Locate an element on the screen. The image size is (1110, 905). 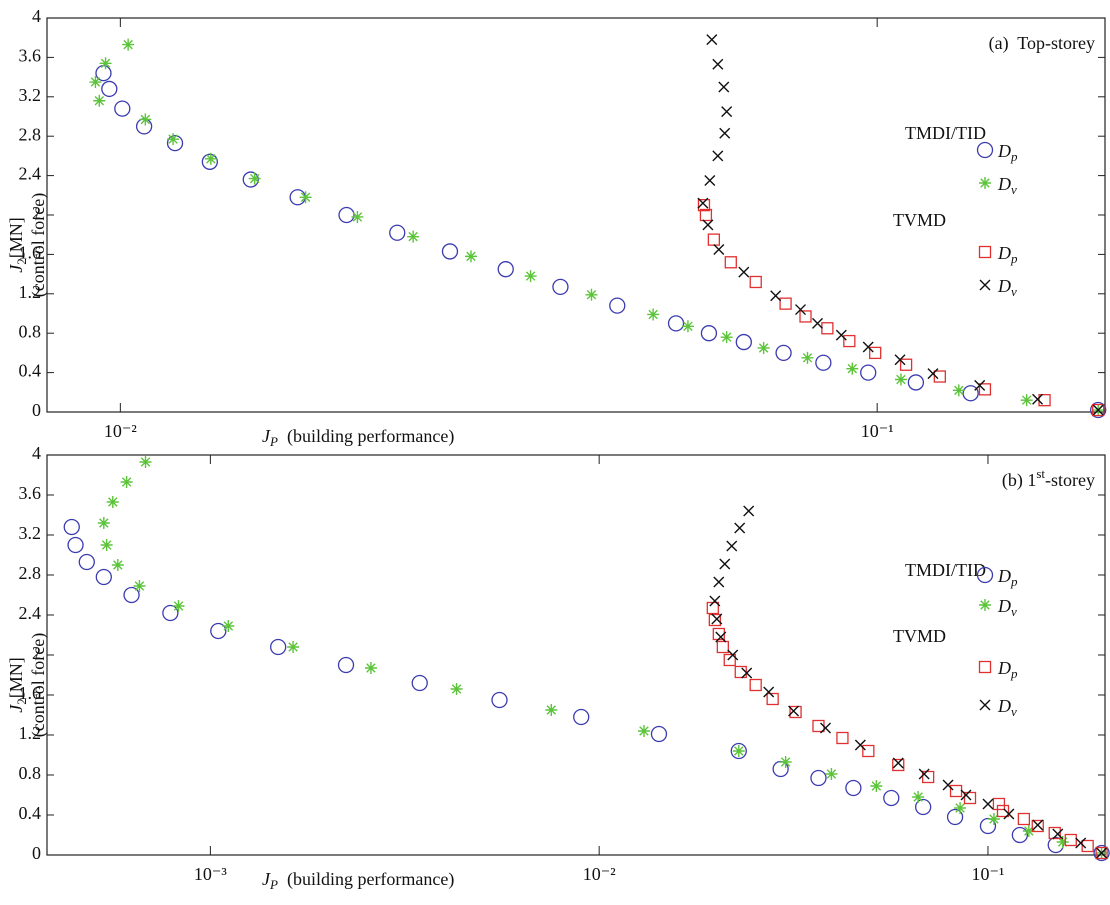
y-tick-label: 3.2 is located at coordinates (30, 533).